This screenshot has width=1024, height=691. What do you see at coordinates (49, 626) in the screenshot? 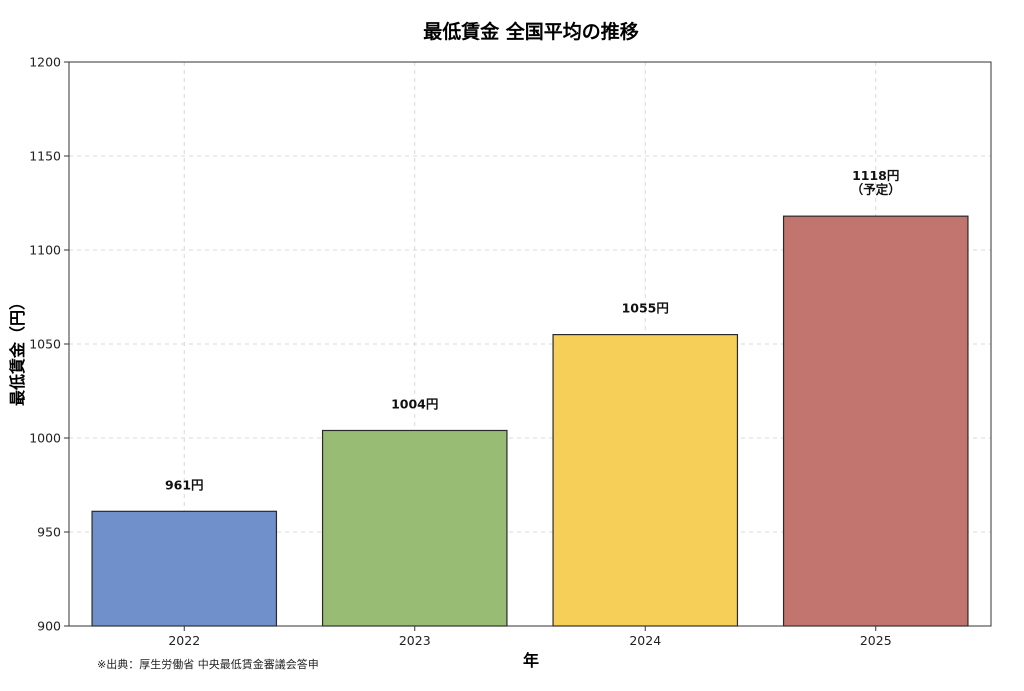
I see `y-tick-label: 900` at bounding box center [49, 626].